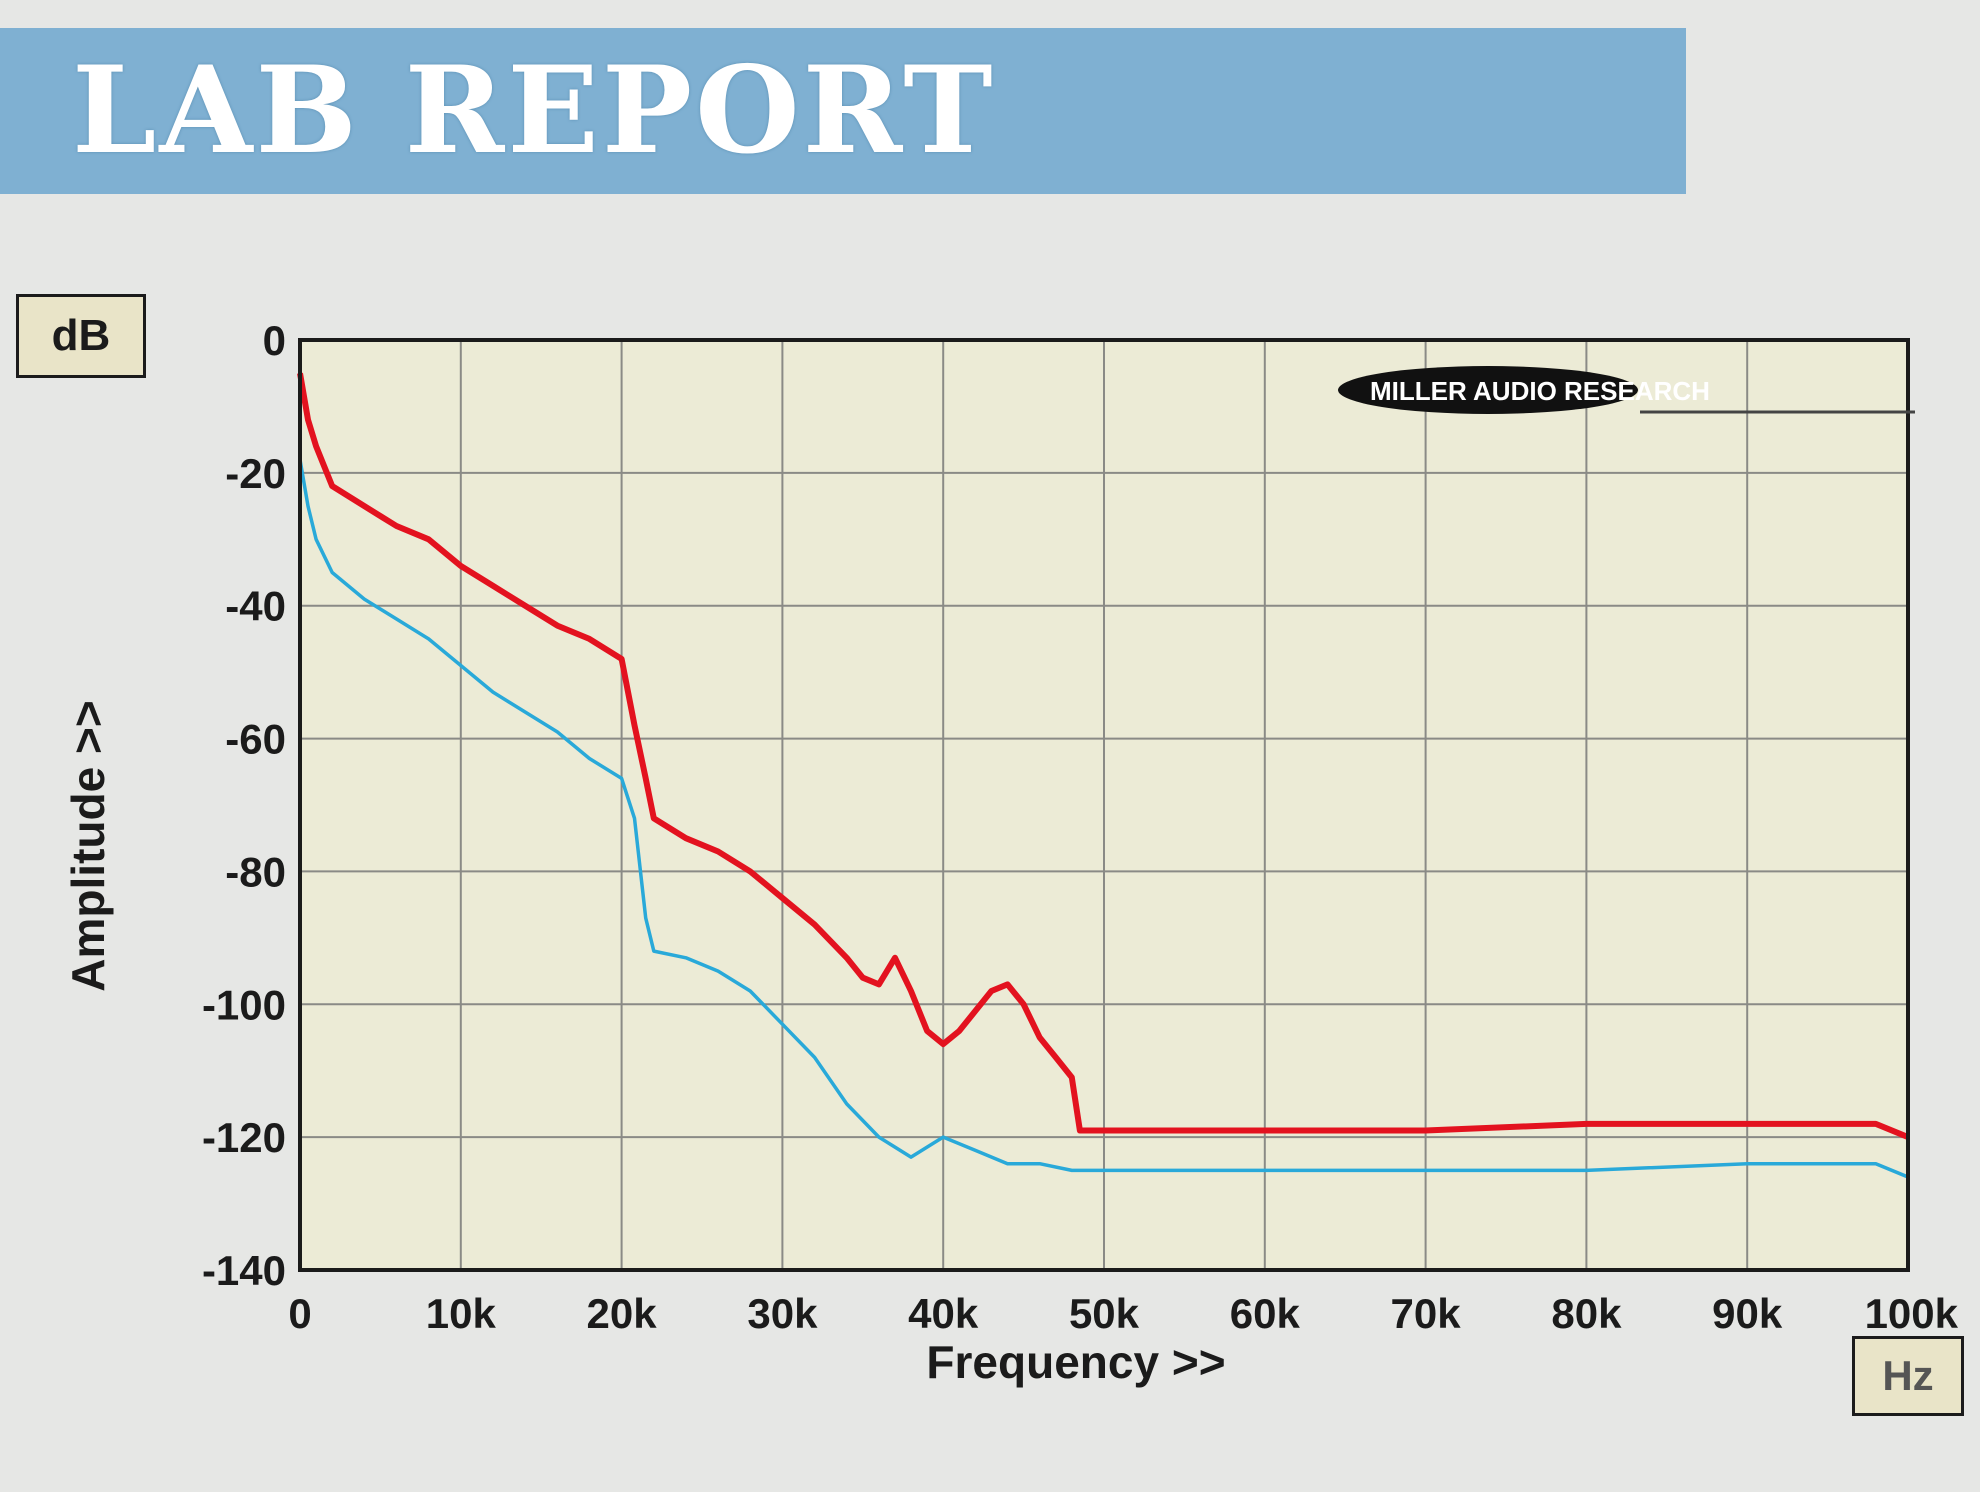 Image resolution: width=1980 pixels, height=1492 pixels. What do you see at coordinates (1426, 1313) in the screenshot?
I see `x-tick-label: 70k` at bounding box center [1426, 1313].